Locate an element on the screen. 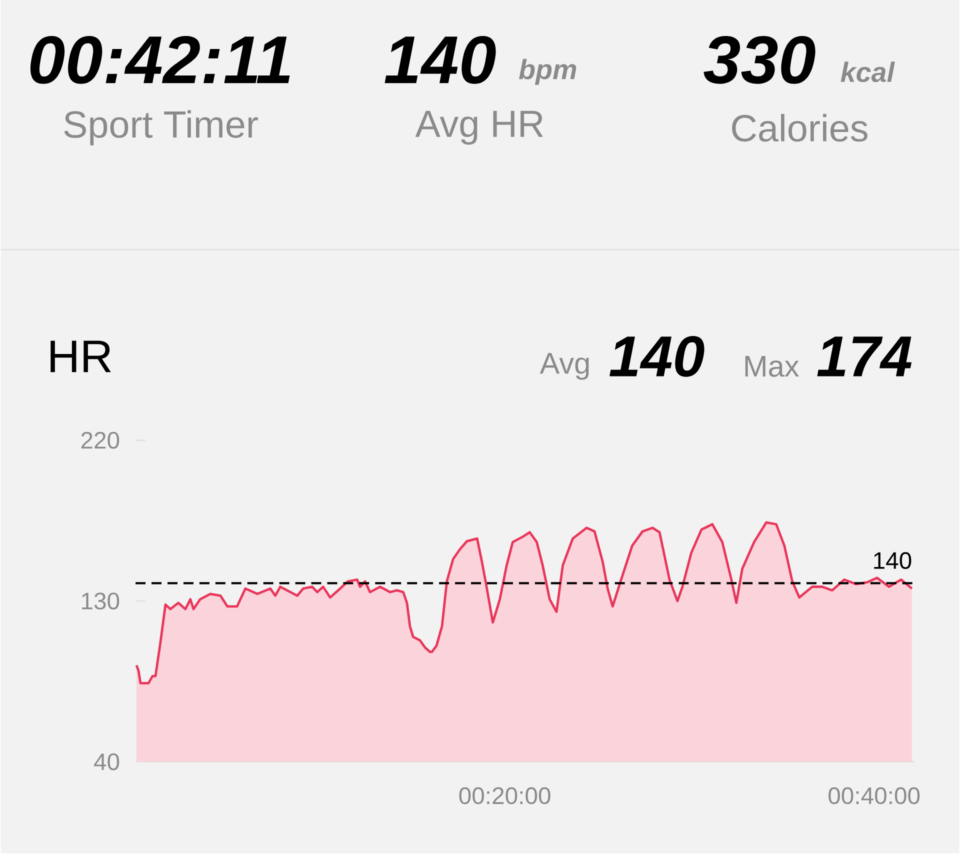  y-tick-label: 220 is located at coordinates (100, 440).